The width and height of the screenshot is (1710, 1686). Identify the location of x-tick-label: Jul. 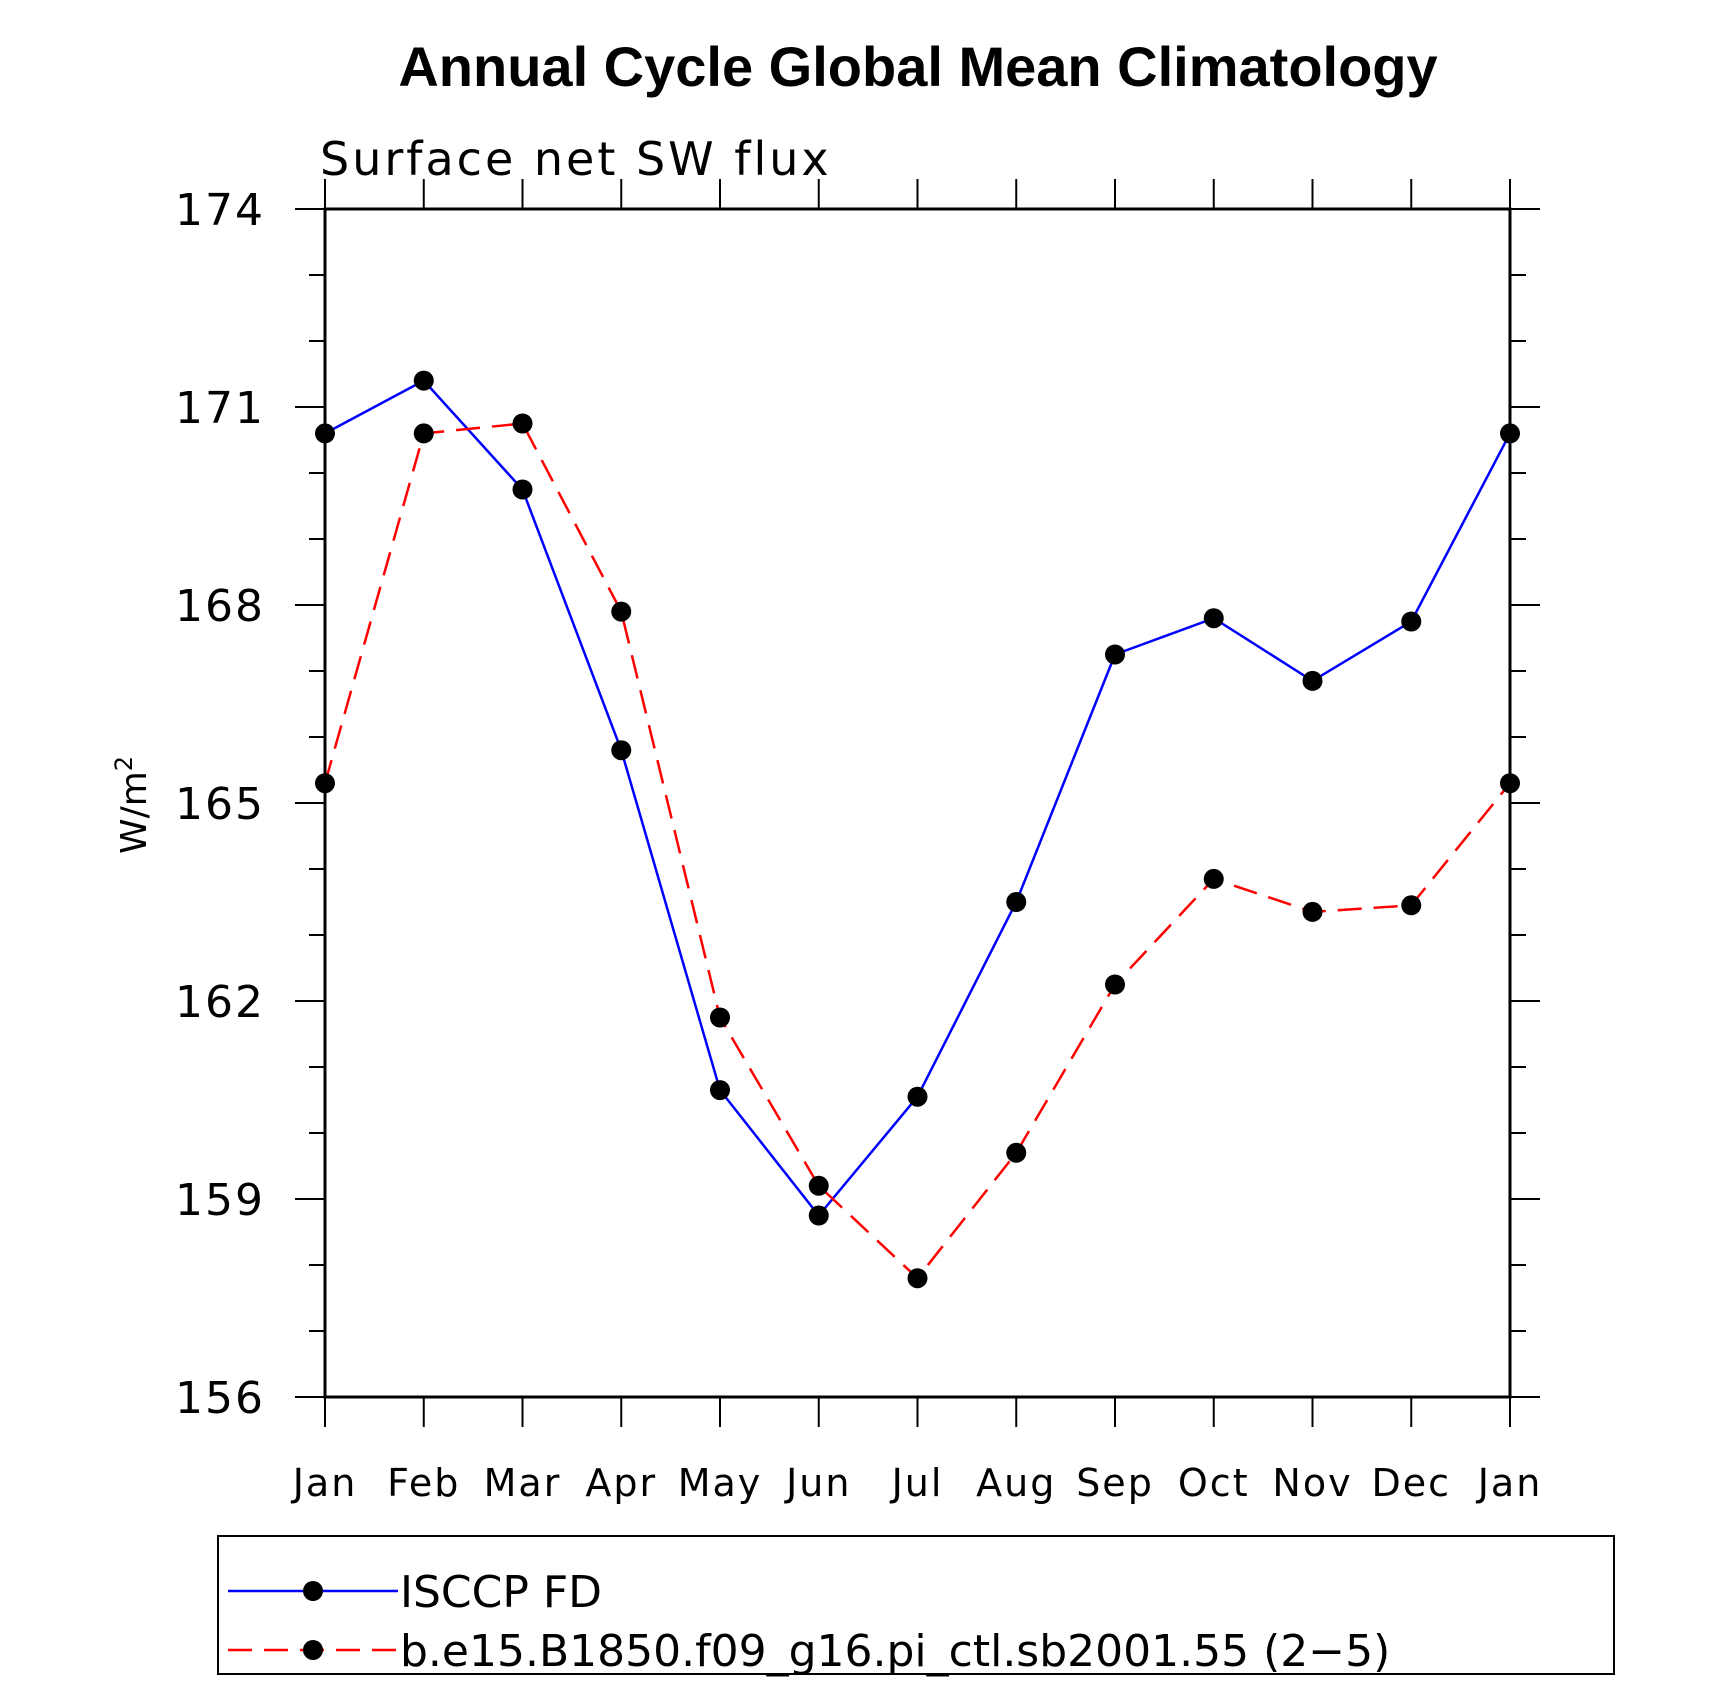
(917, 1483).